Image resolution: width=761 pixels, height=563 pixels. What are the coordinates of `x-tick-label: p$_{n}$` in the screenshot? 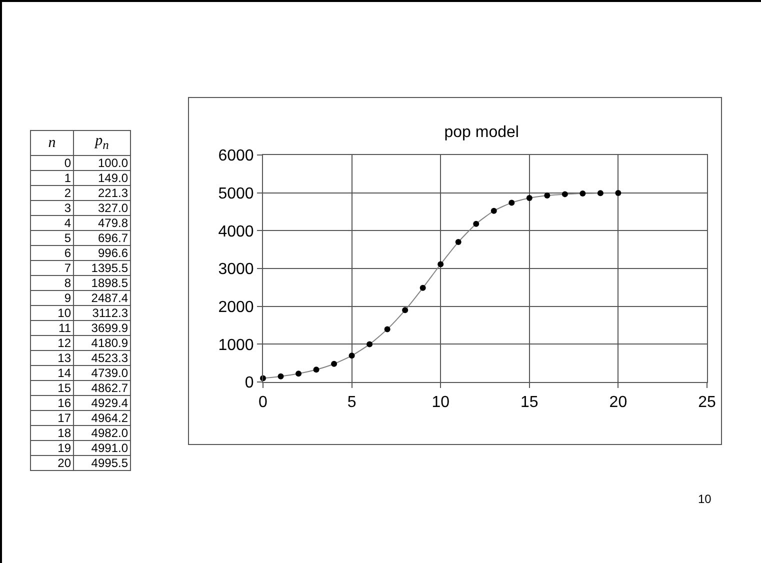 It's located at (102, 143).